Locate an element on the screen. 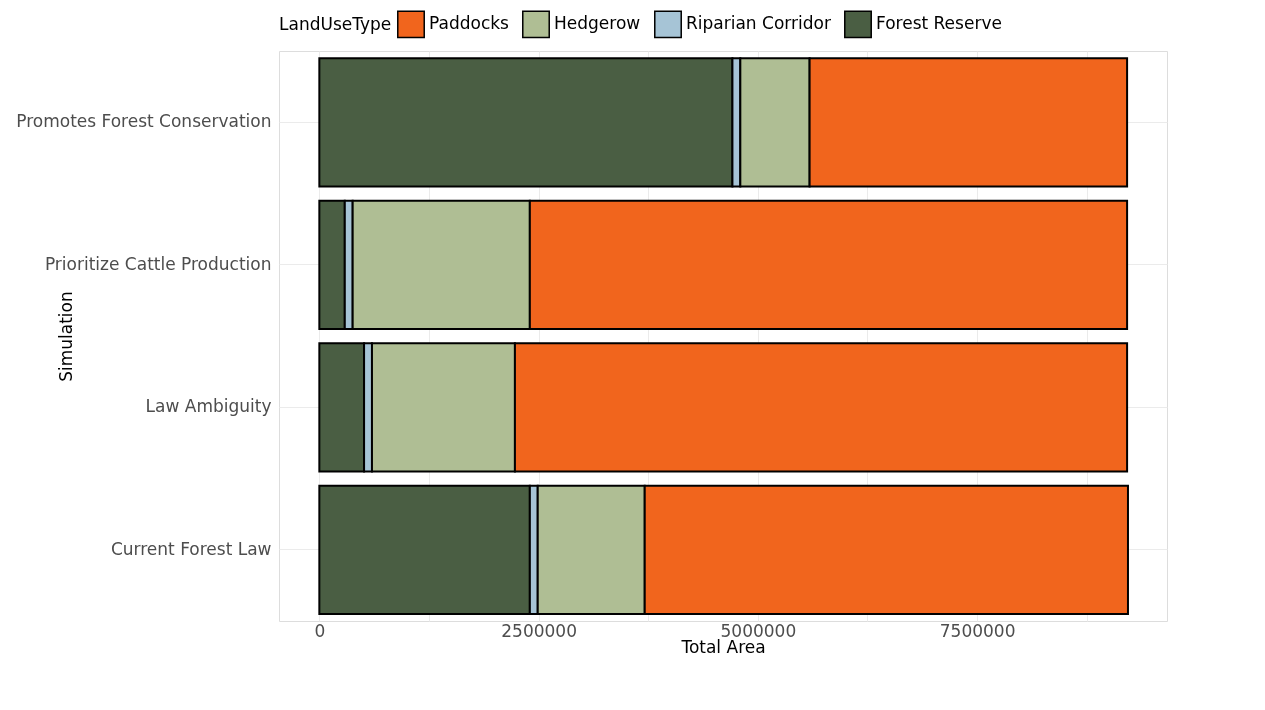  x-tick-label: 0 is located at coordinates (320, 630).